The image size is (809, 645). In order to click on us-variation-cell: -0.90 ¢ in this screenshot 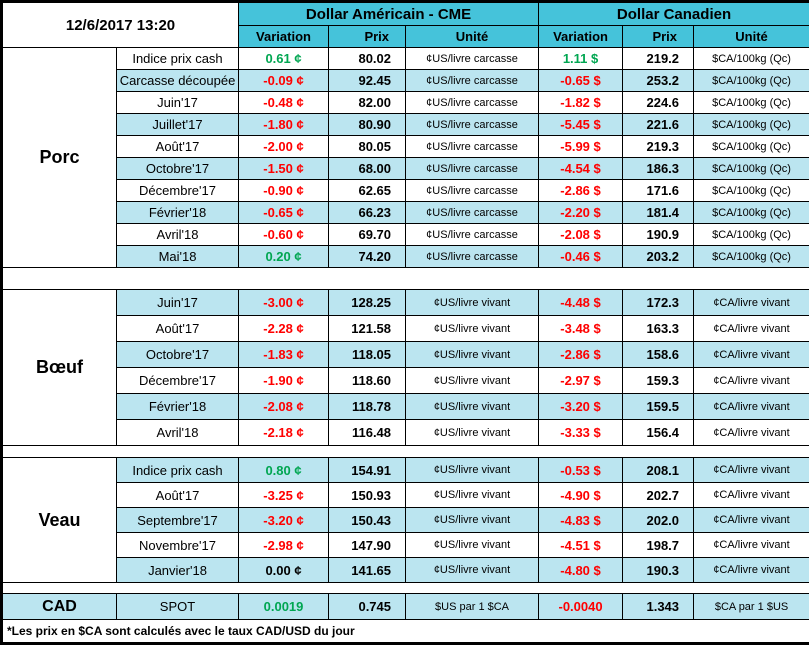, I will do `click(284, 190)`.